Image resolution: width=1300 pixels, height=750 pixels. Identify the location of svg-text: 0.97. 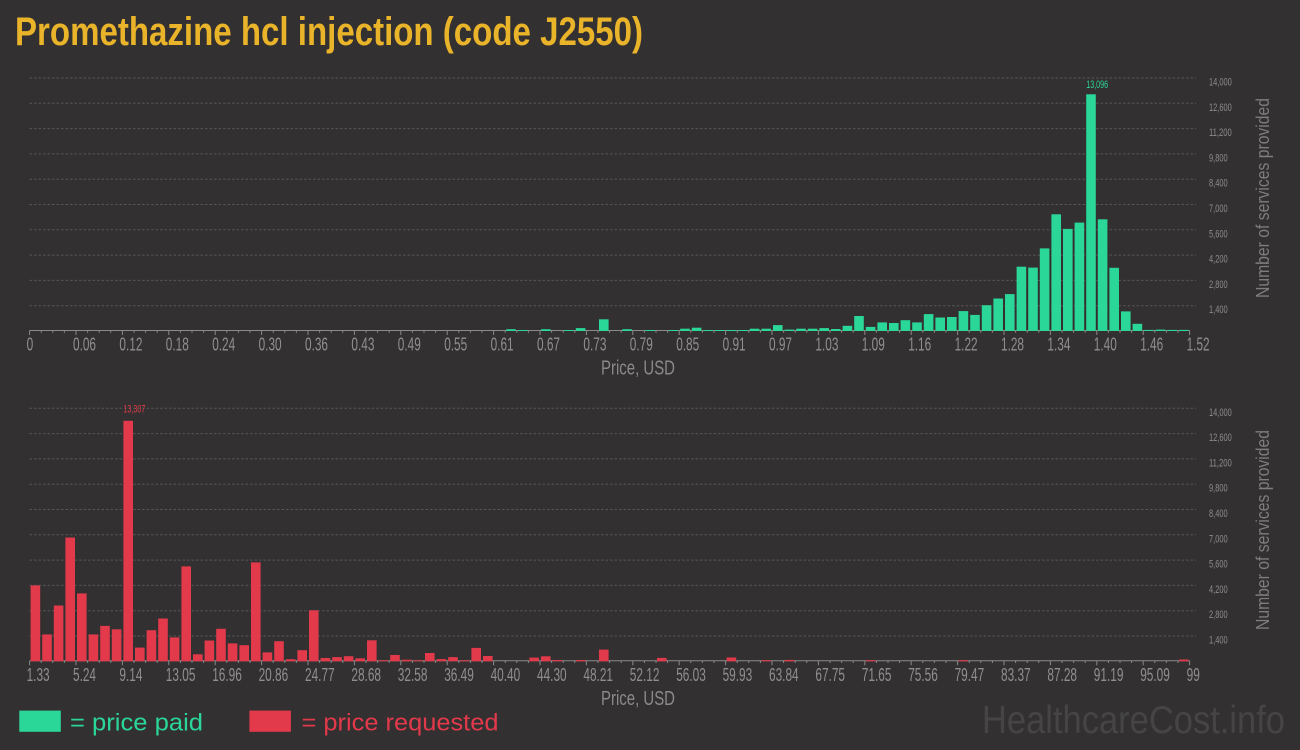
(780, 345).